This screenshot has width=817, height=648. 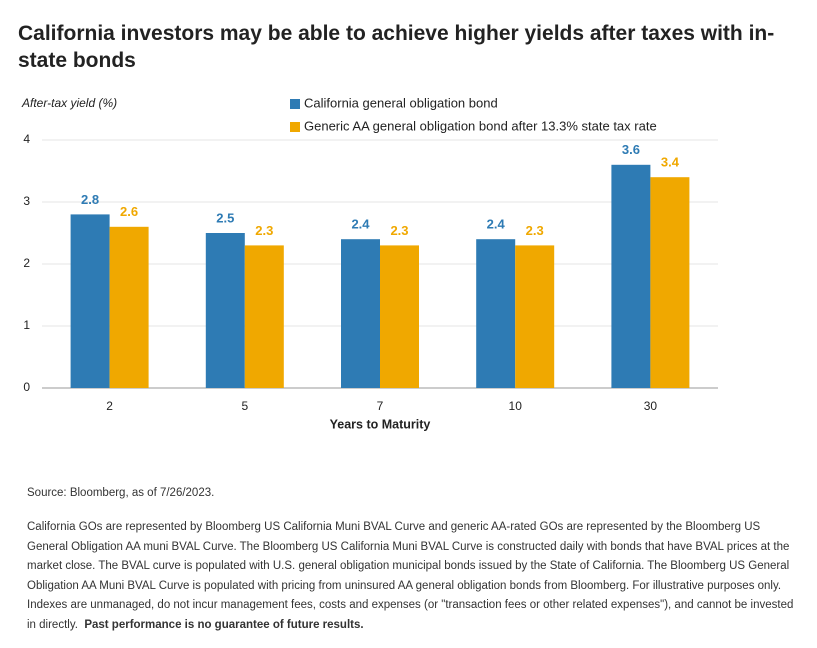 I want to click on data-label: 2.6, so click(x=129, y=211).